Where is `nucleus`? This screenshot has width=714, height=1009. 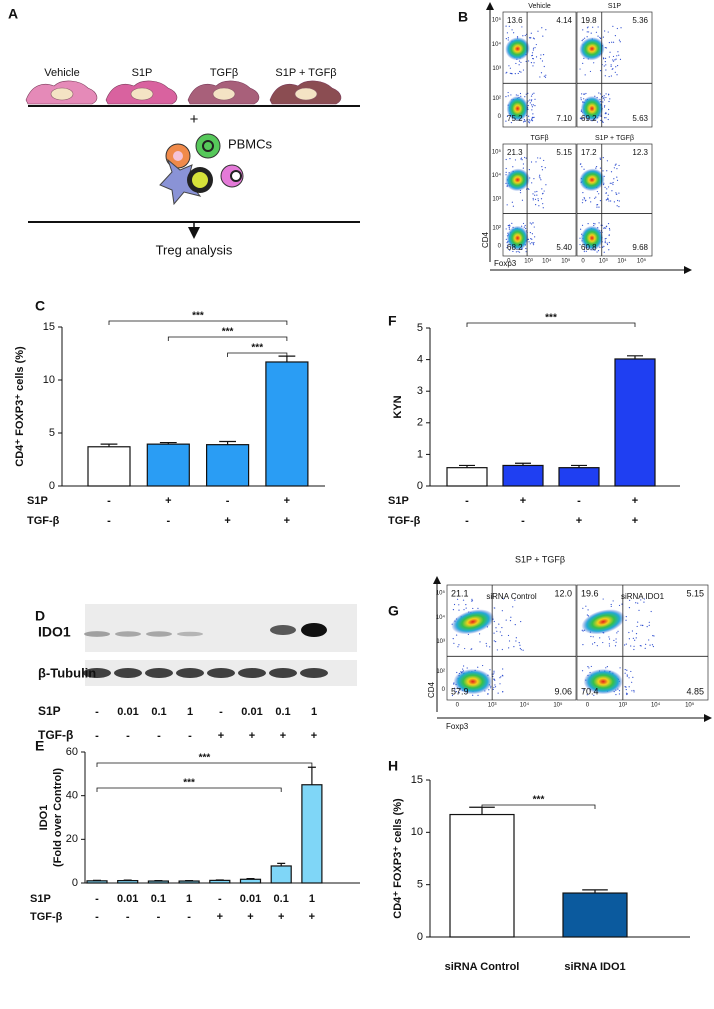 nucleus is located at coordinates (200, 180).